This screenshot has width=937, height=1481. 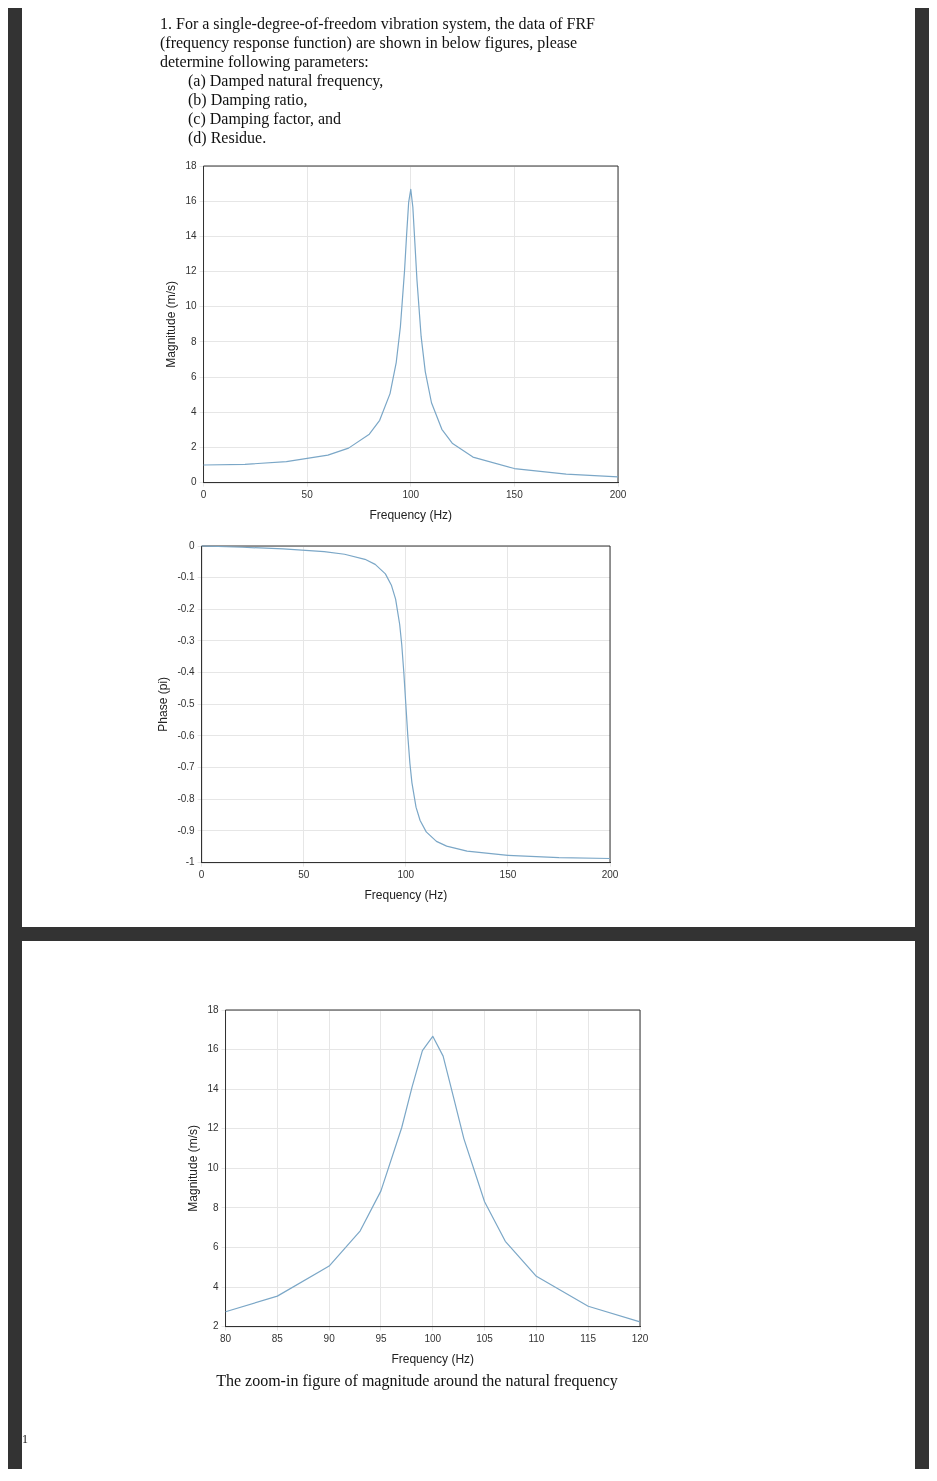 I want to click on x-tick-label: 90, so click(x=329, y=1339).